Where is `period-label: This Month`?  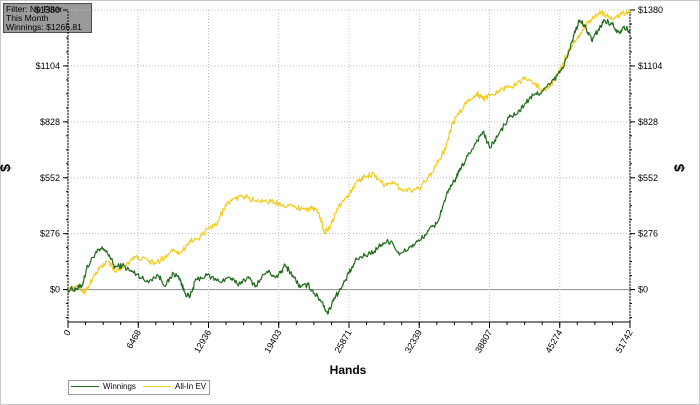
period-label: This Month is located at coordinates (27, 18).